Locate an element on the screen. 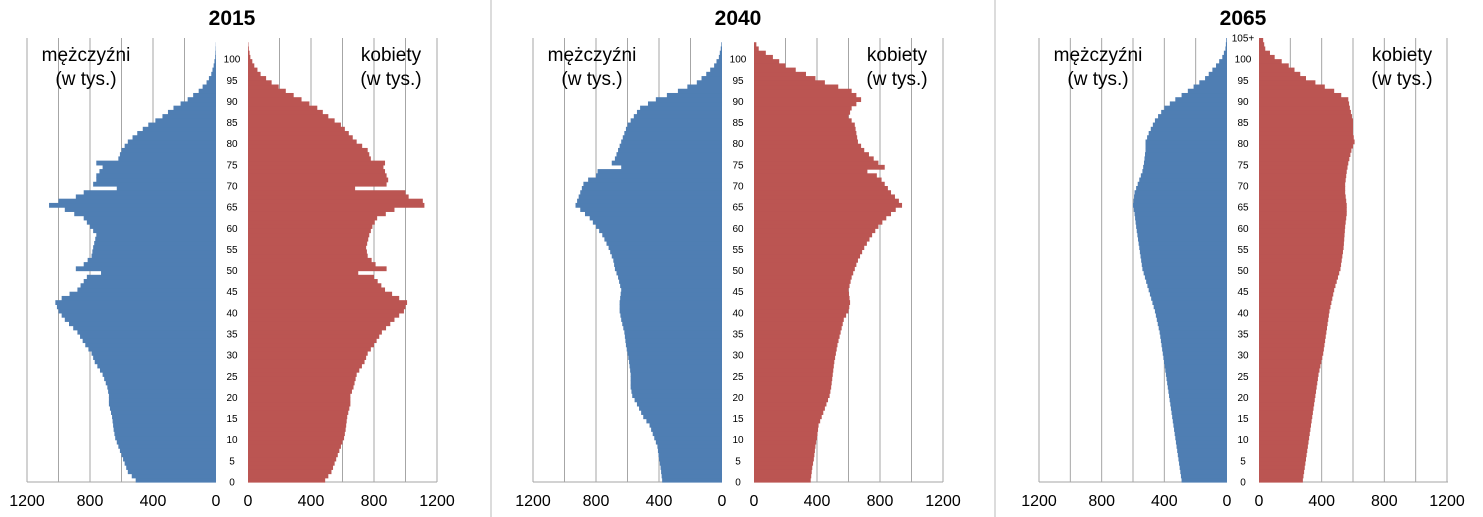 This screenshot has height=517, width=1483. age-tick-label: 25 is located at coordinates (232, 377).